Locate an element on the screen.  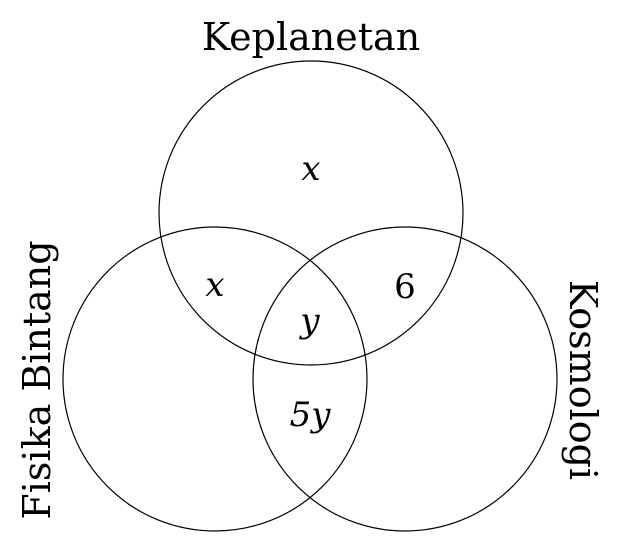
region-label-keplanetan-fisika-bintang: x is located at coordinates (214, 285).